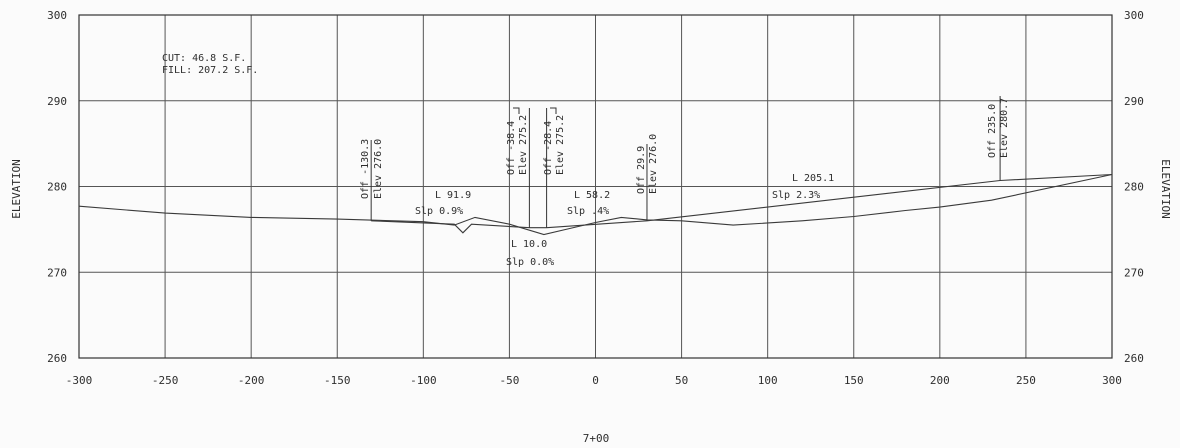  Describe the element at coordinates (57, 272) in the screenshot. I see `y-tick-label-left: 270` at that location.